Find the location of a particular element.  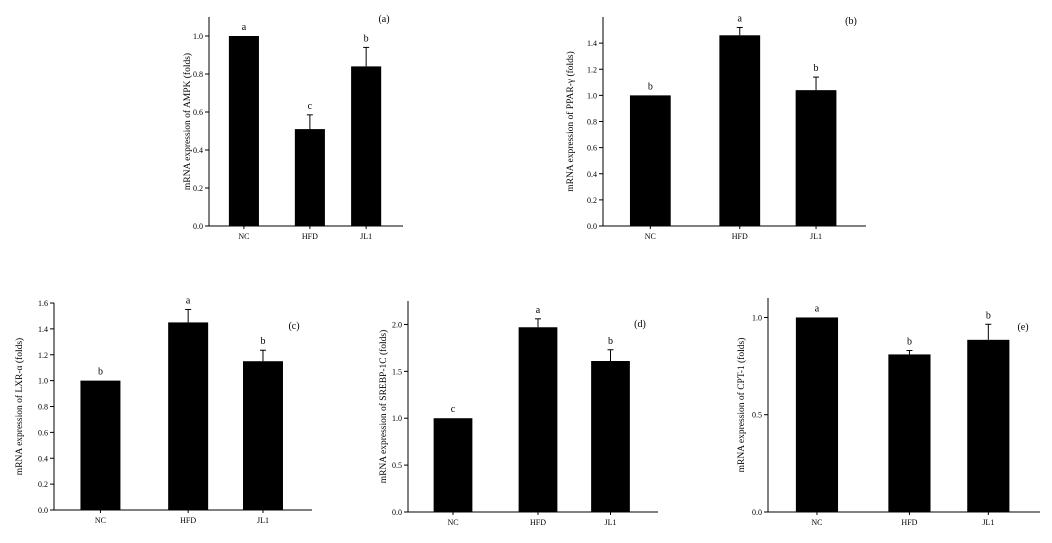

y-tick-label: 1.6 is located at coordinates (43, 303).